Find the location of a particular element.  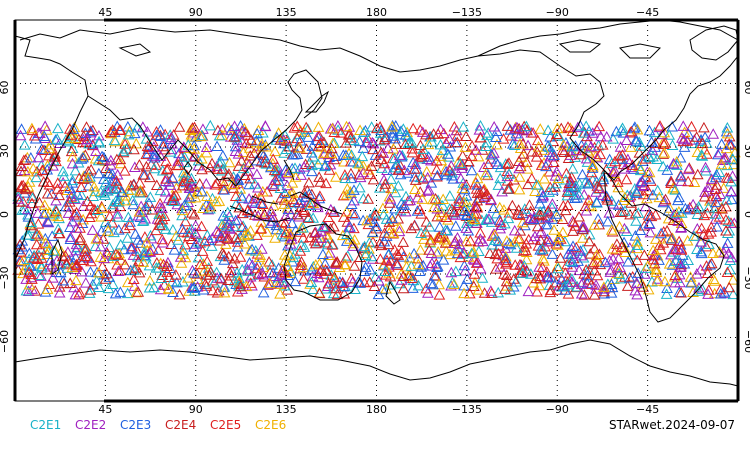

legend: C2E1 C2E2 C2E3 C2E4 C2E5 C2E6 is located at coordinates (158, 425).